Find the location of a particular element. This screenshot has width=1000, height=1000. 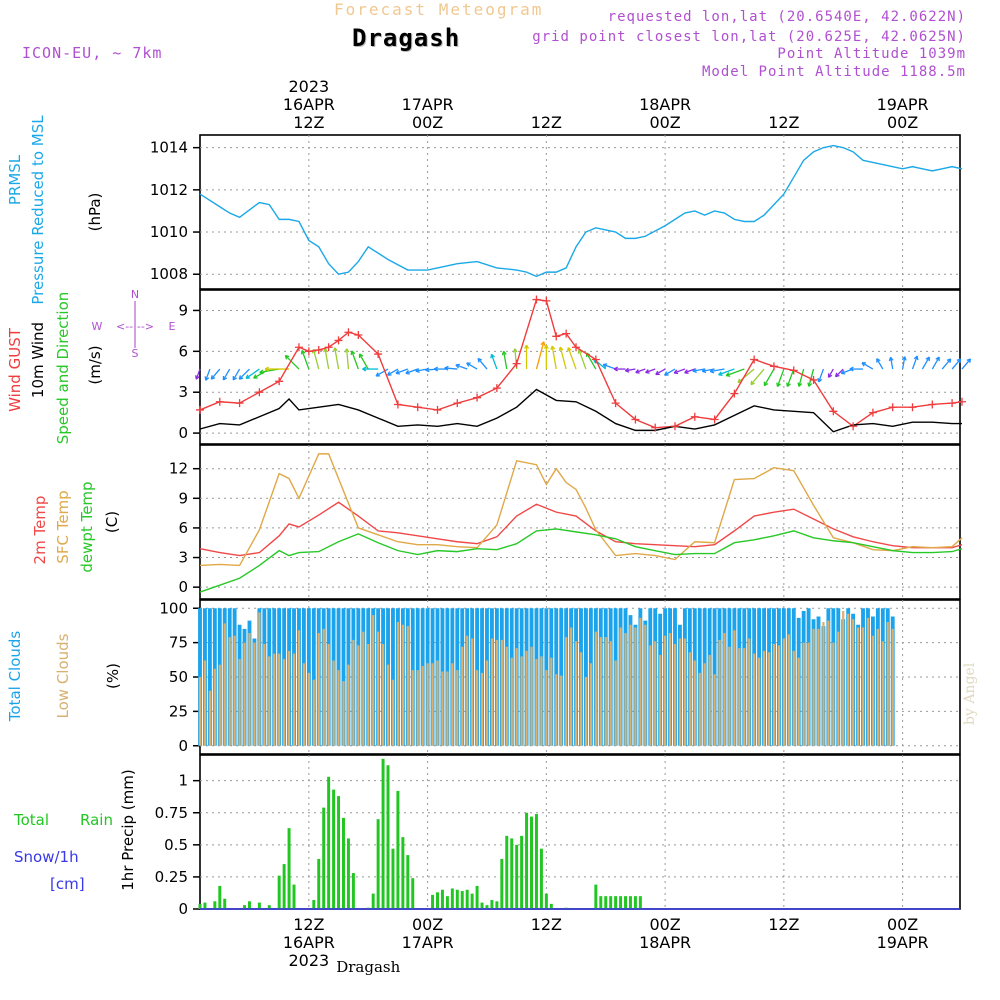

precip-ytick-label: 0.25 is located at coordinates (171, 877).